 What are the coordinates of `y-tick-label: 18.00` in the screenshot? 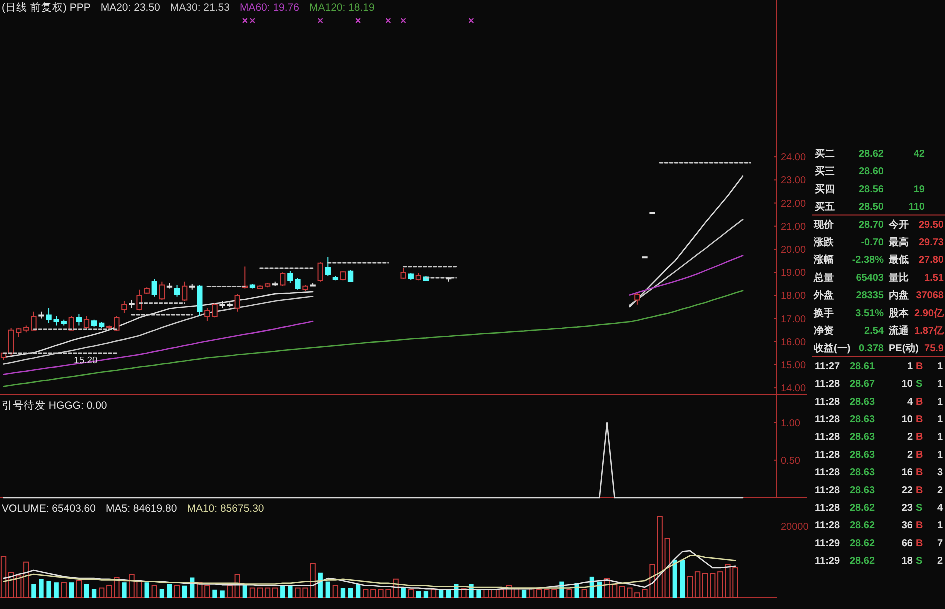 It's located at (793, 296).